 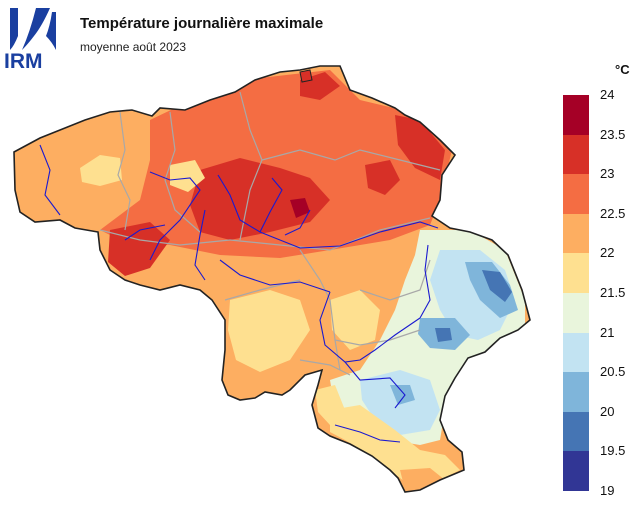 I want to click on legend-tick-label: 20, so click(x=607, y=411).